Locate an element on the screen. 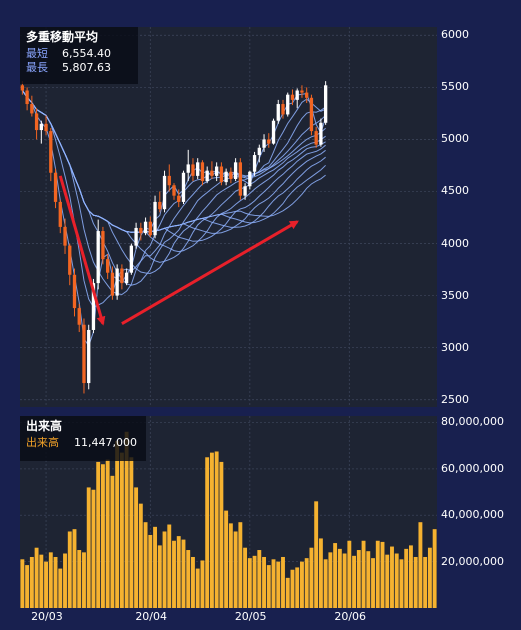 The image size is (521, 630). volume-legend: 出来高 出来高 11,447,000 is located at coordinates (83, 438).